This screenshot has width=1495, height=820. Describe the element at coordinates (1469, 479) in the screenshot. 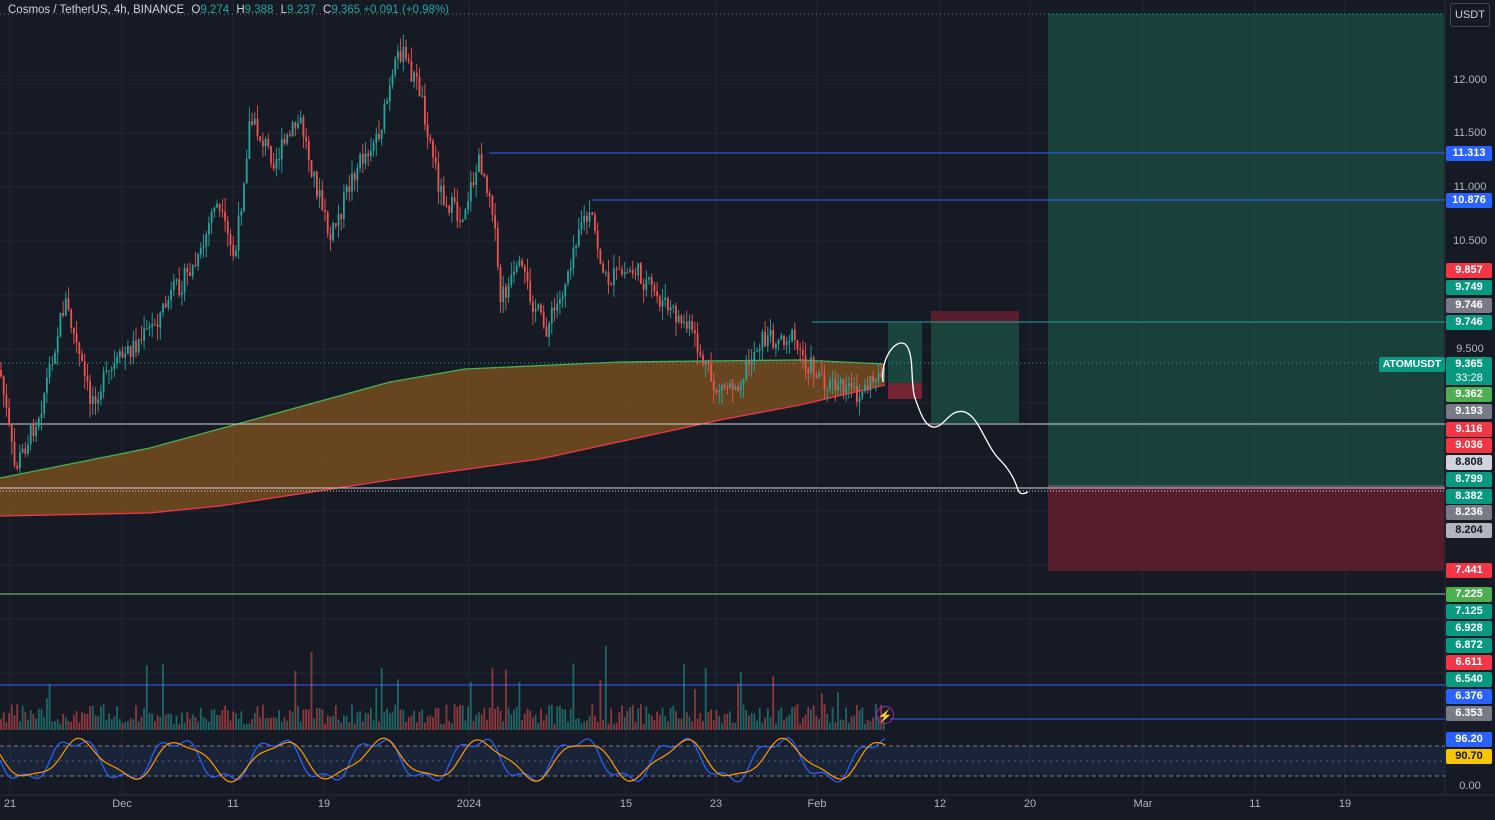

I see `price-label: 8.799` at that location.